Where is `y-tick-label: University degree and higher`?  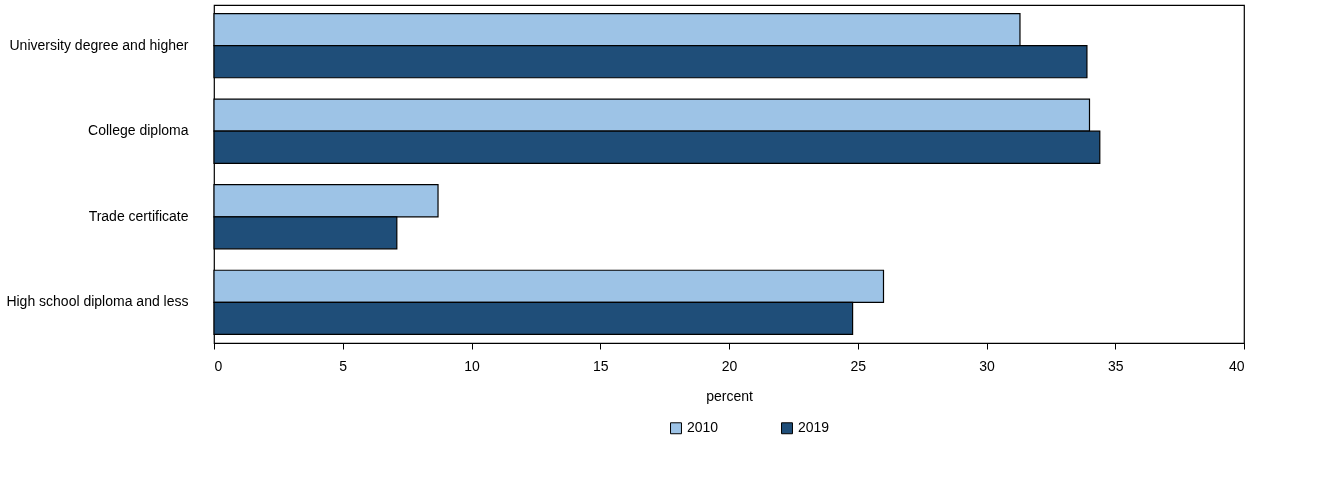
y-tick-label: University degree and higher is located at coordinates (99, 44).